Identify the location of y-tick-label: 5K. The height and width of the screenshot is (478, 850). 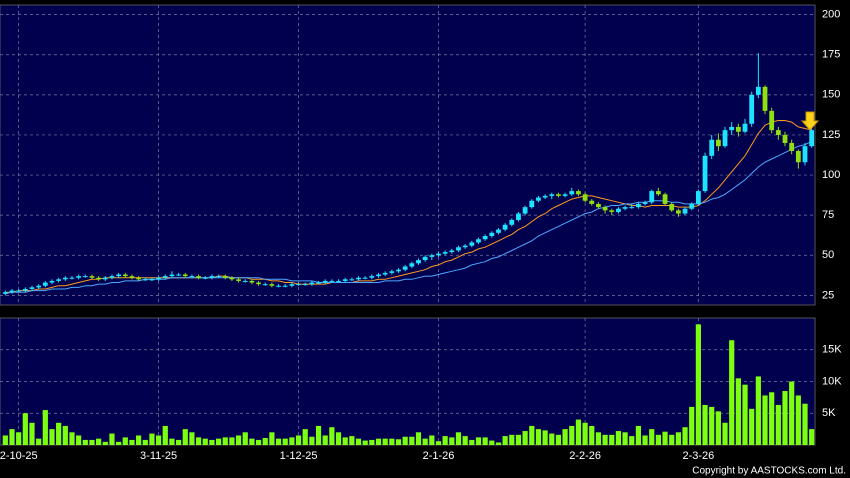
(829, 413).